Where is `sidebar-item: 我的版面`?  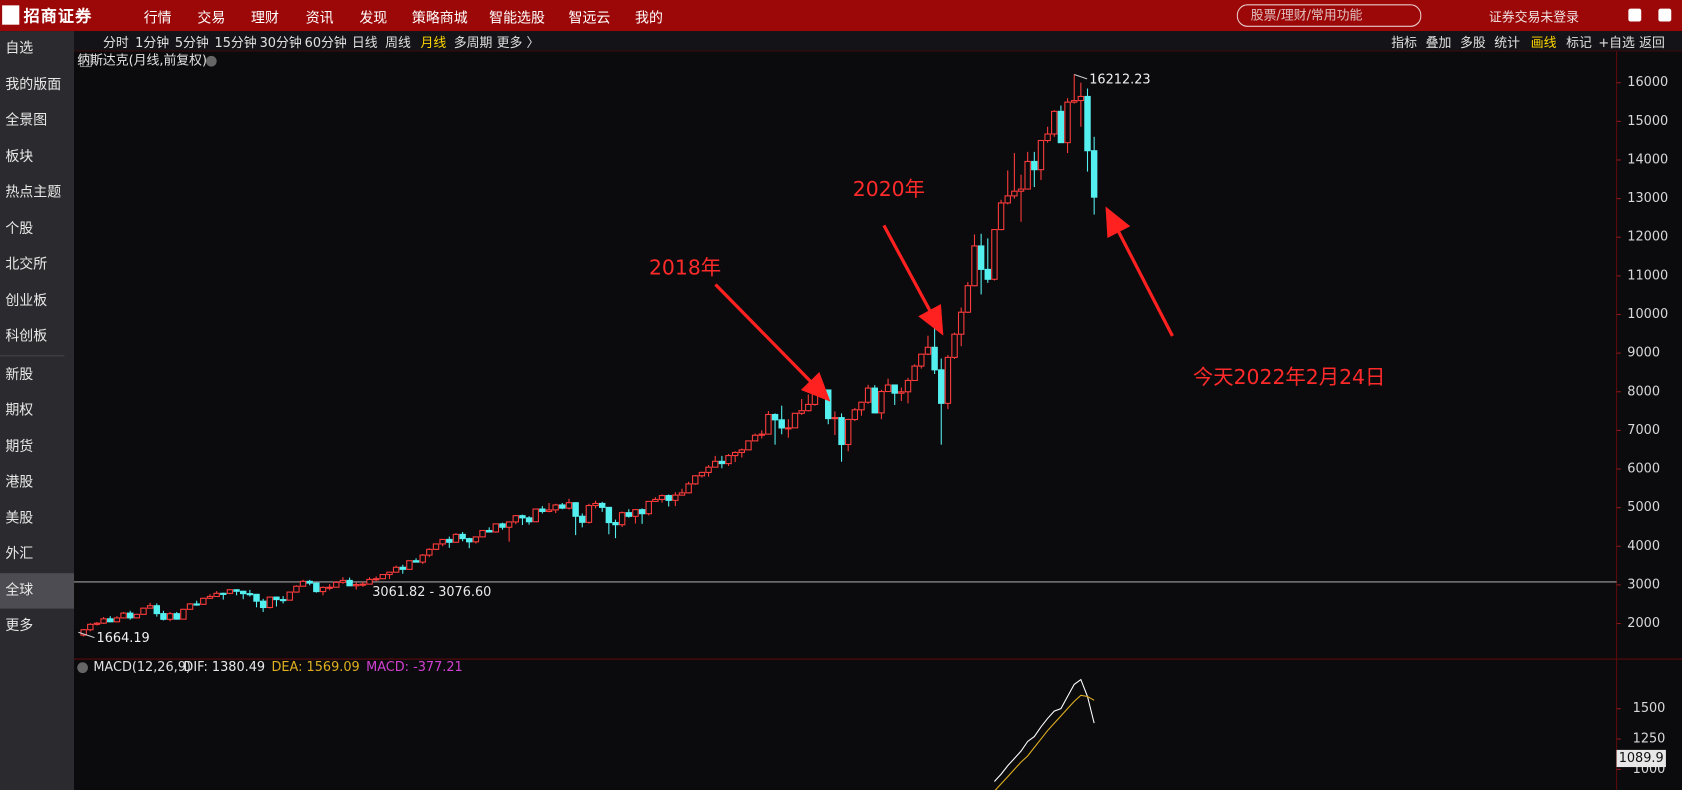
sidebar-item: 我的版面 is located at coordinates (33, 84).